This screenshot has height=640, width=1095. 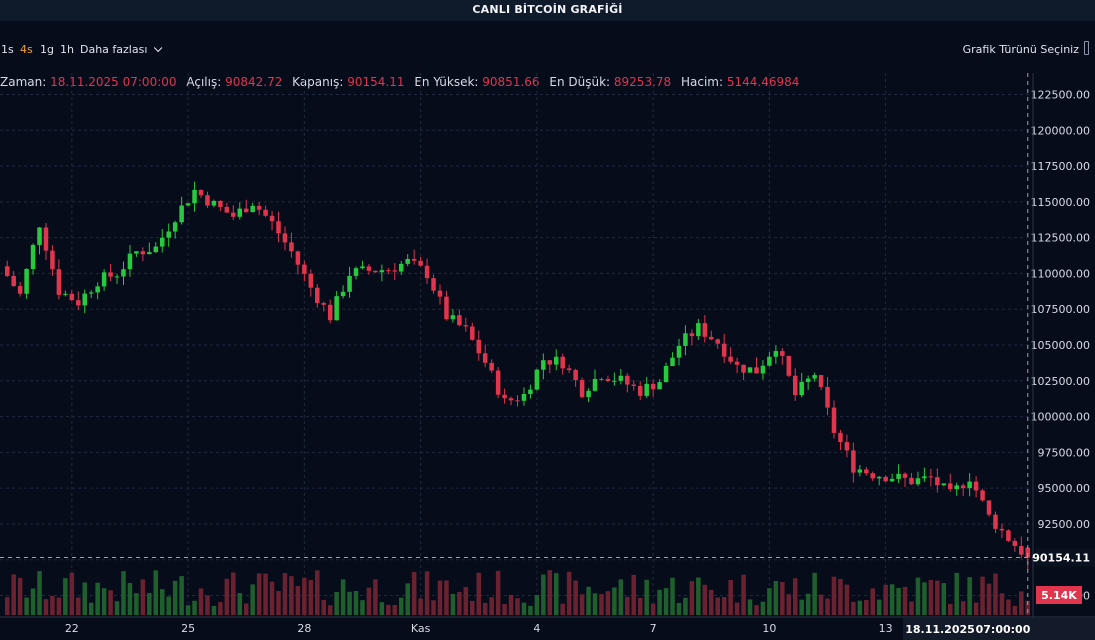 What do you see at coordinates (121, 49) in the screenshot?
I see `more-timeframes-button: Daha fazlası` at bounding box center [121, 49].